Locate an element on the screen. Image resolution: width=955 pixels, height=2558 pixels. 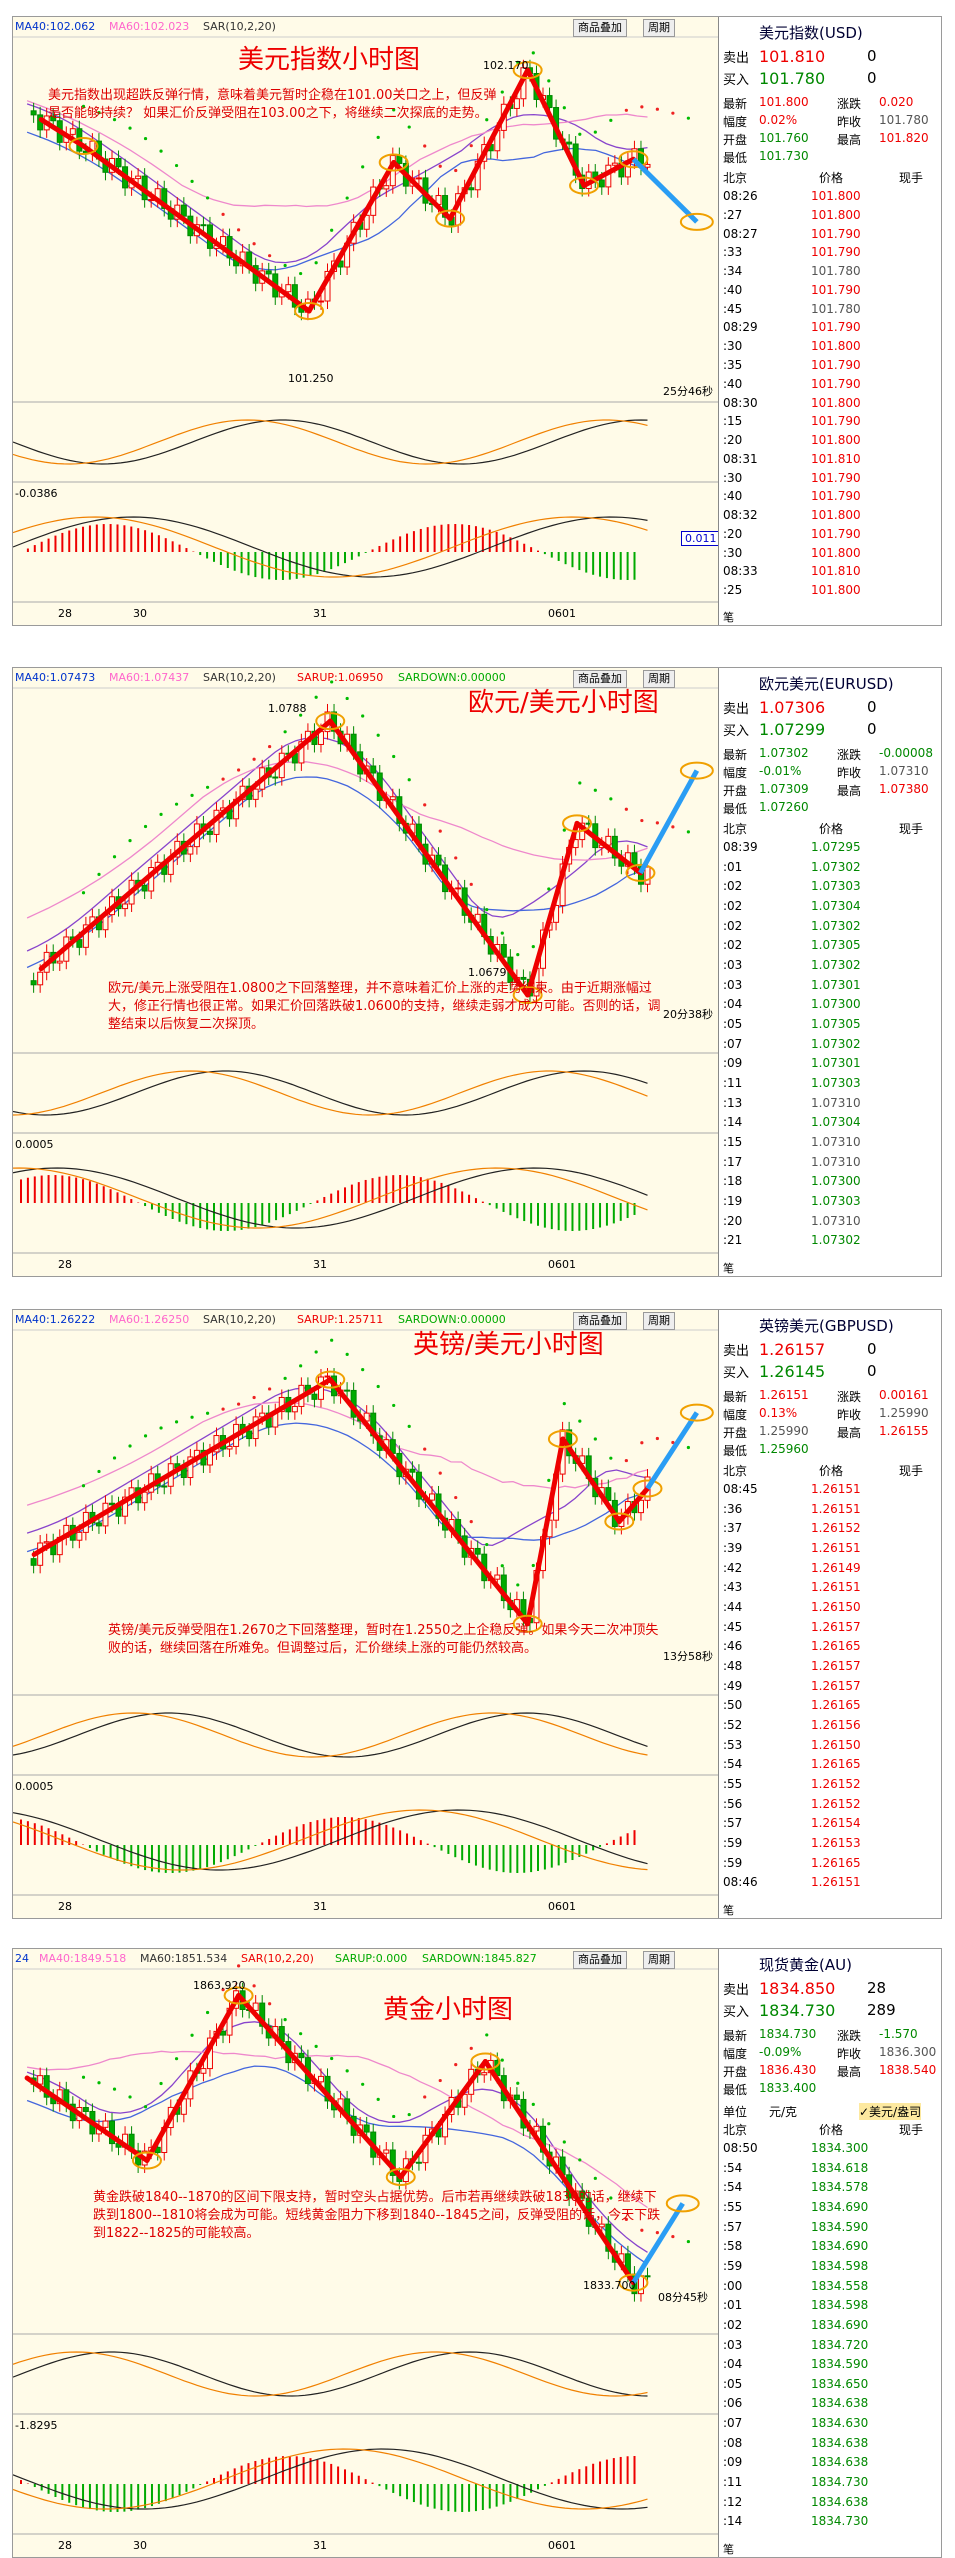
trade-time: 08:46 is located at coordinates (740, 1882).